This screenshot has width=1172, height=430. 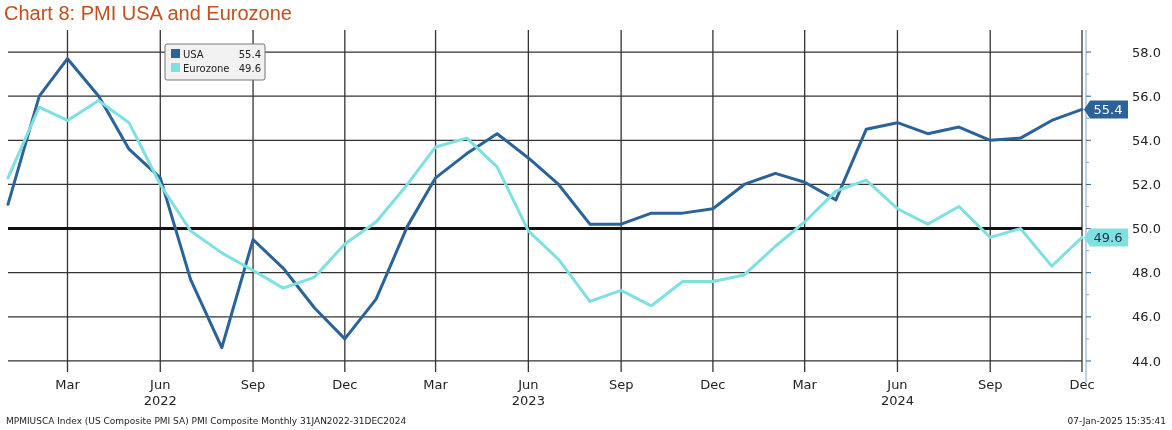 What do you see at coordinates (206, 421) in the screenshot?
I see `text: MPMIUSCA Index (US Composite PMI SA) PMI Composite Monthly 31JAN2022-31DEC2024` at bounding box center [206, 421].